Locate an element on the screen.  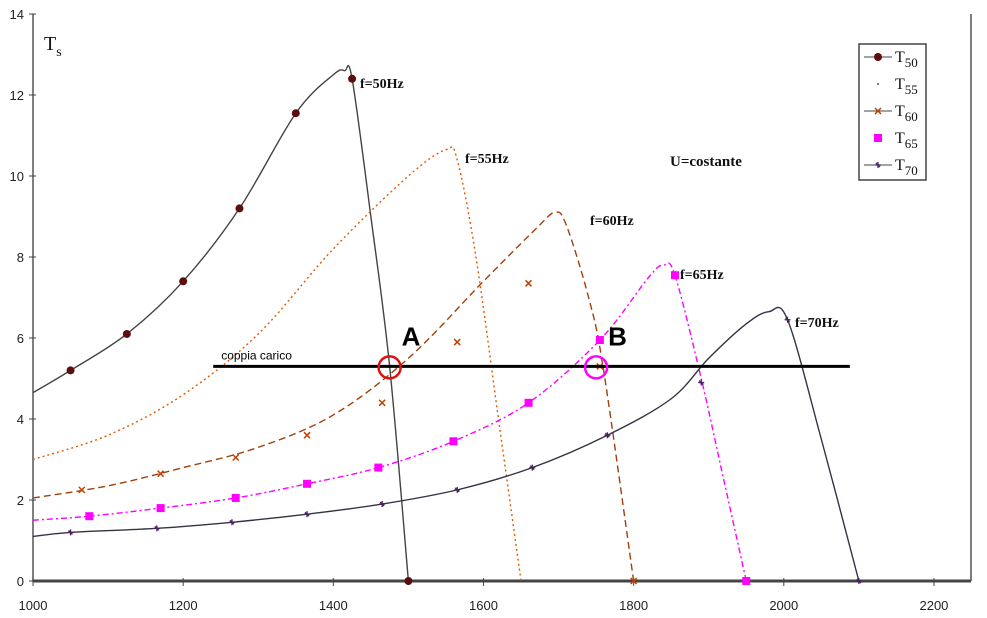
curve-label-65: f=65Hz is located at coordinates (702, 275).